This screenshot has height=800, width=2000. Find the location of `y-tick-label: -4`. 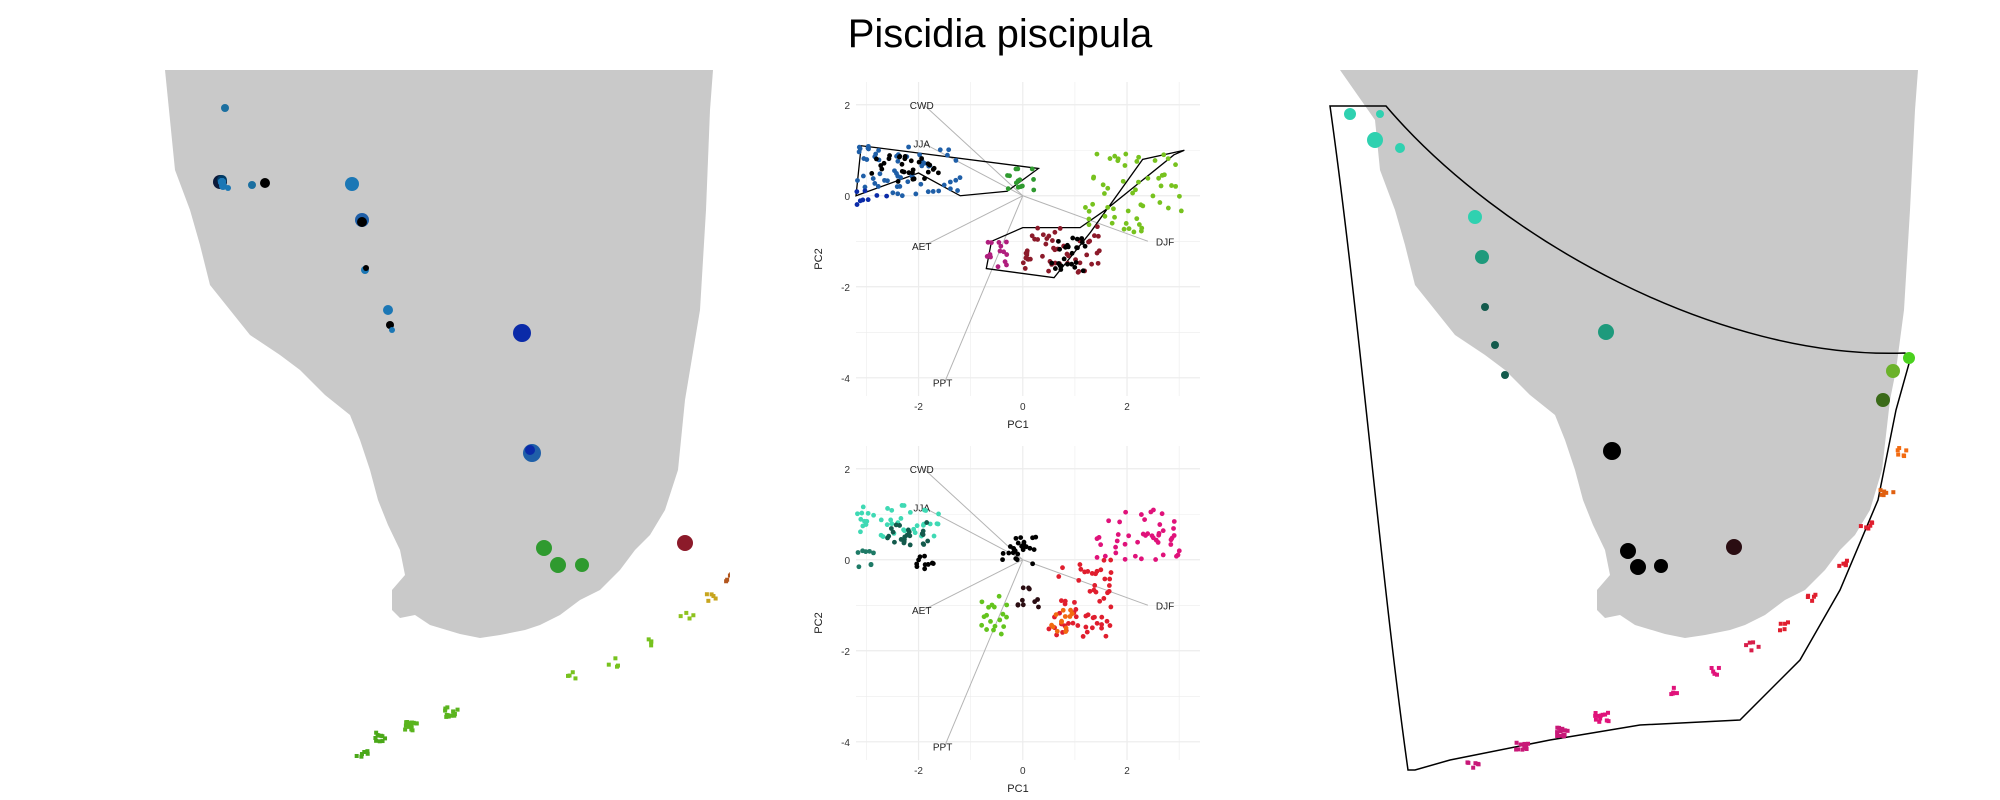

y-tick-label: -4 is located at coordinates (845, 743).